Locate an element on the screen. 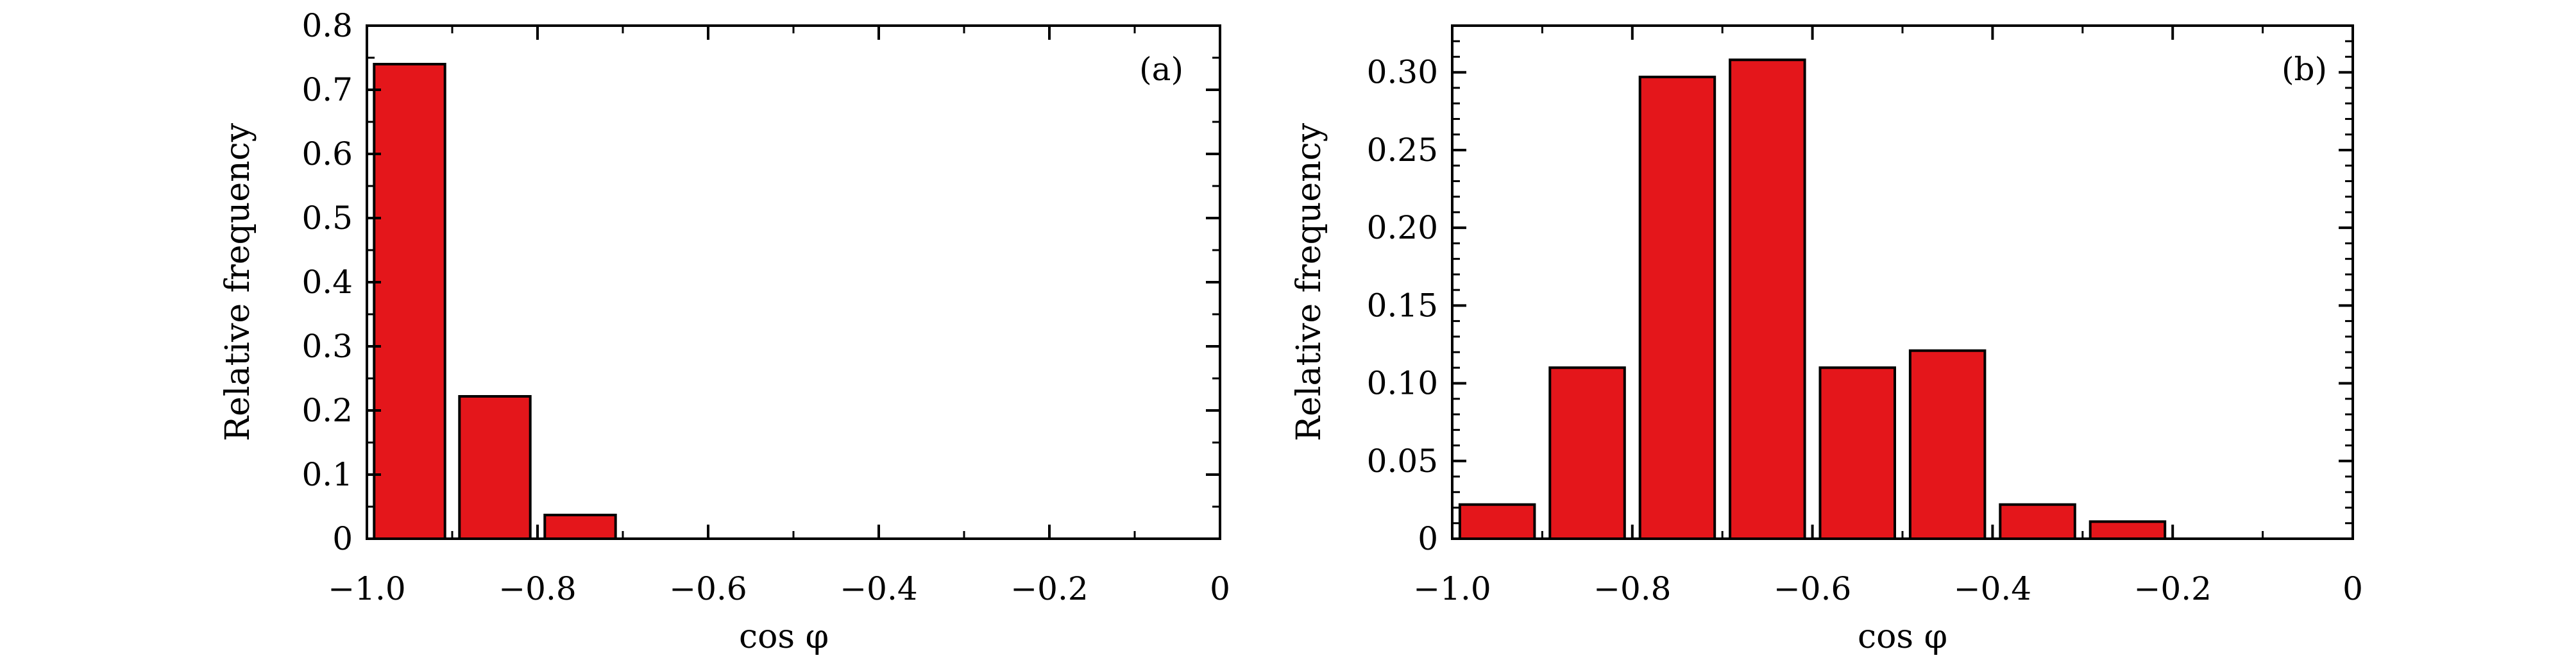  y-tick-label: 0.4 is located at coordinates (327, 282).